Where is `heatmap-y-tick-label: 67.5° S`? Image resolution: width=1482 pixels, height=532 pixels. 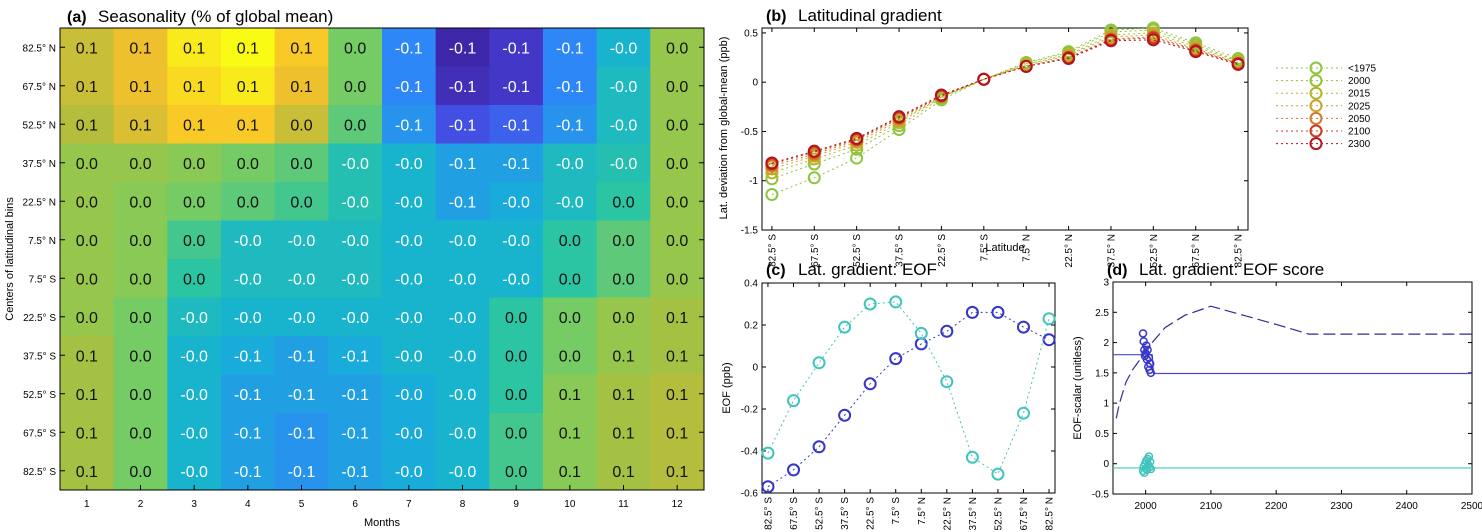
heatmap-y-tick-label: 67.5° S is located at coordinates (39, 433).